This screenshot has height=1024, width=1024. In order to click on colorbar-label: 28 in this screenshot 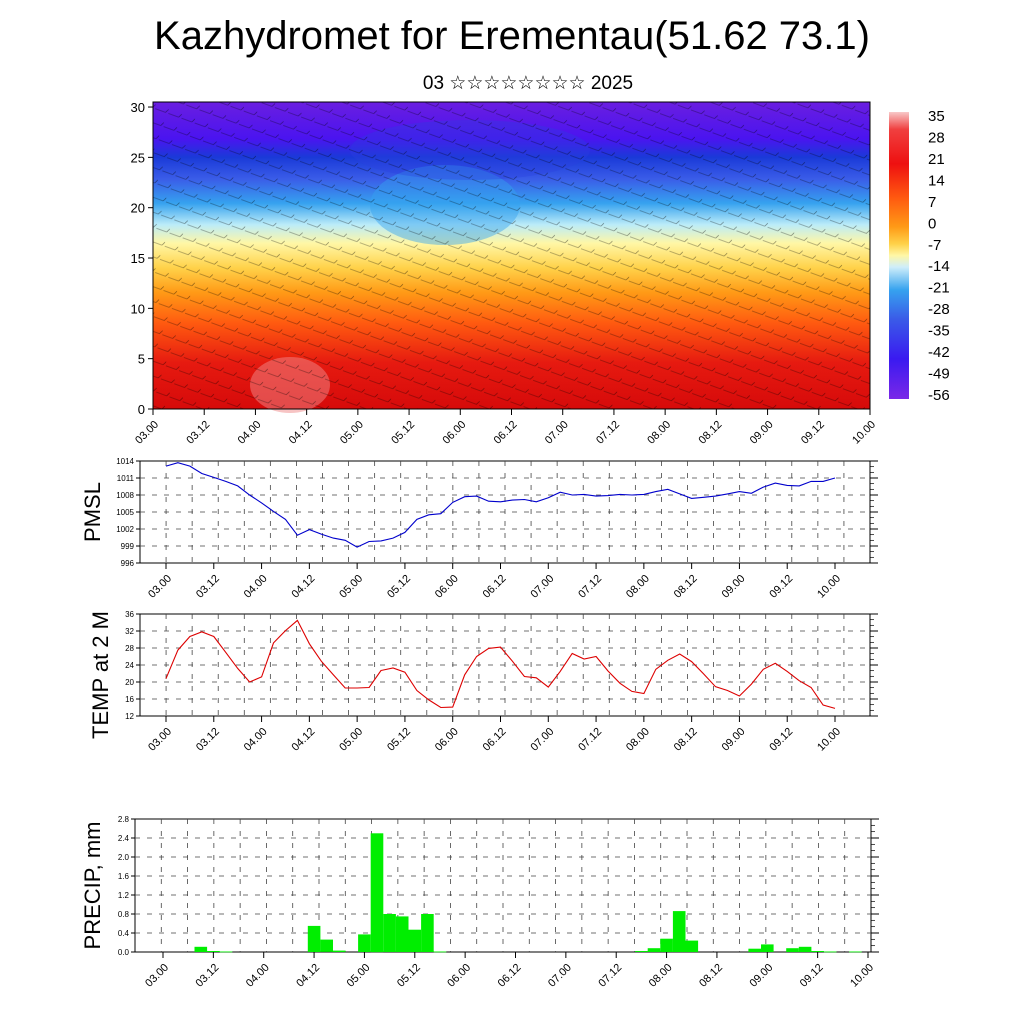, I will do `click(936, 137)`.